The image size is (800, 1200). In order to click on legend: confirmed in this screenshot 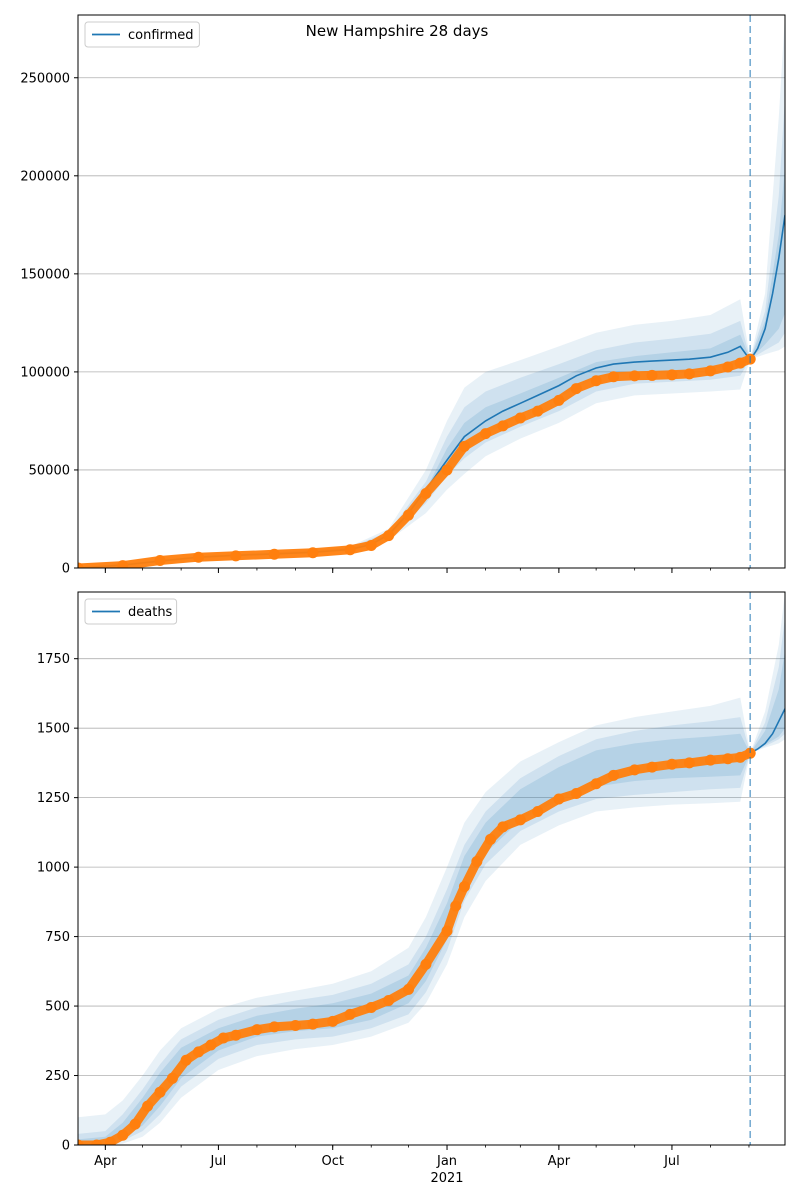, I will do `click(142, 34)`.